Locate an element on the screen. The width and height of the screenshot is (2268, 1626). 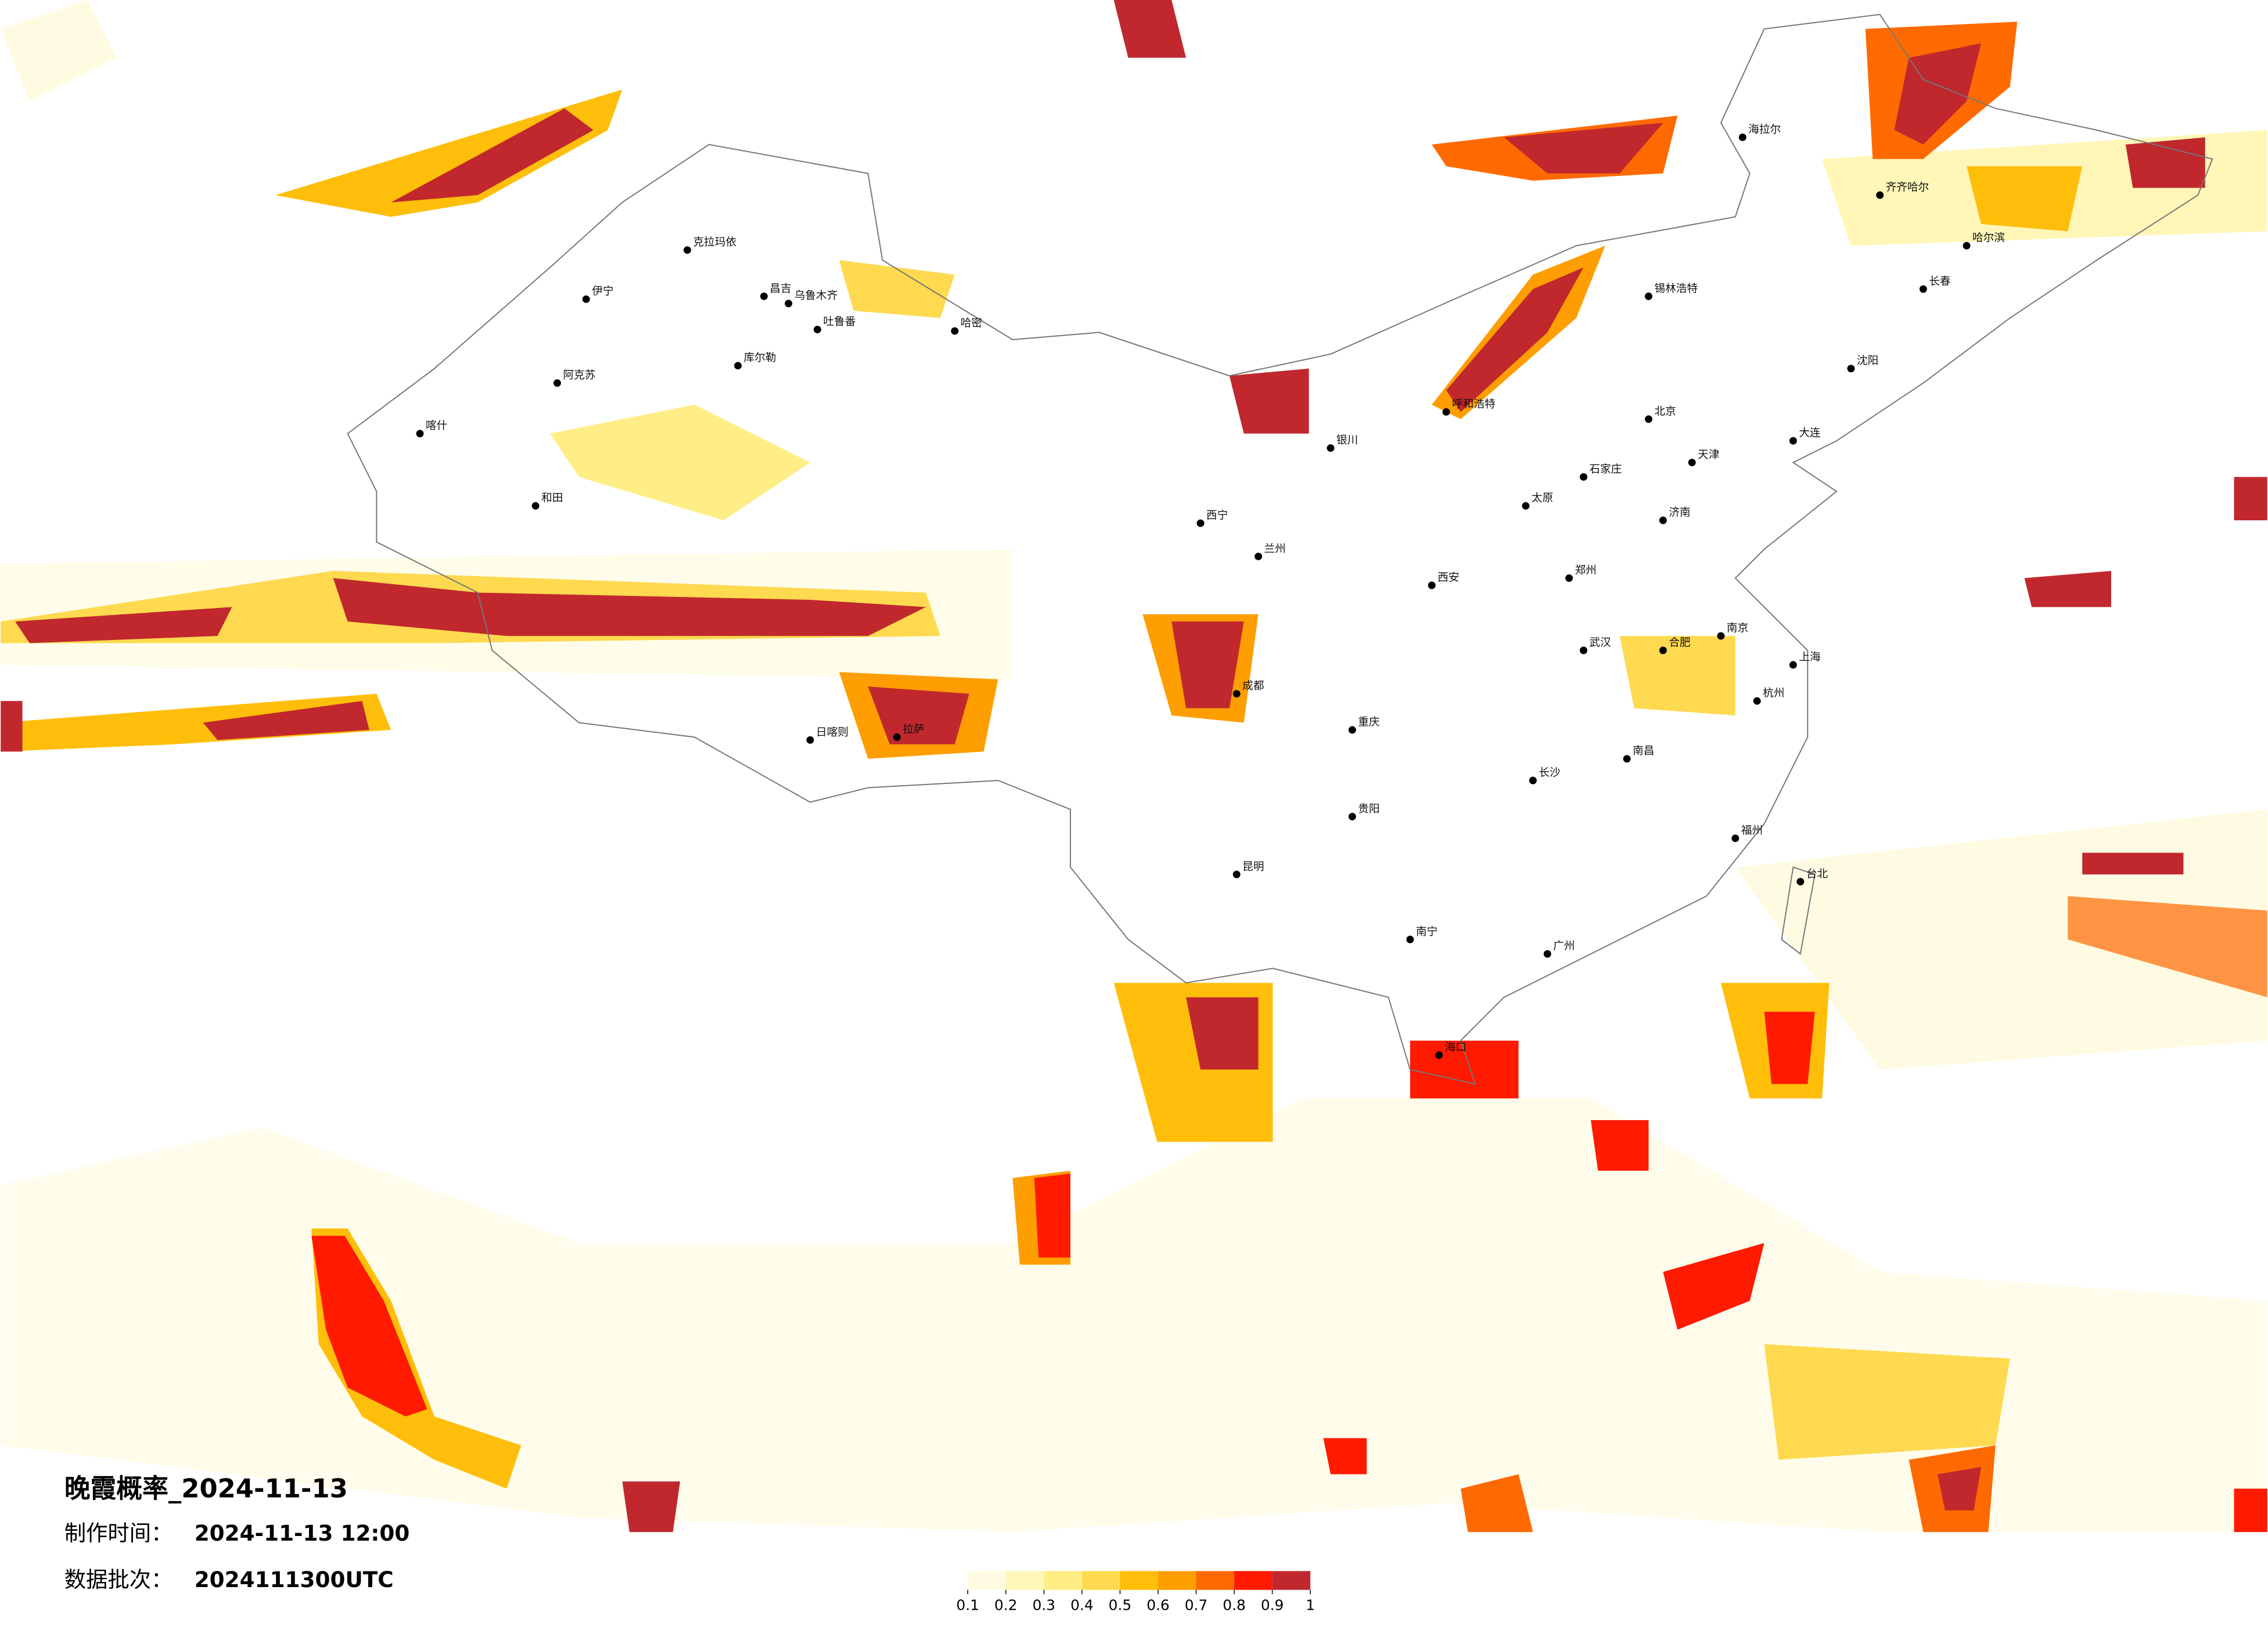
city-label: 天津 is located at coordinates (1708, 455).